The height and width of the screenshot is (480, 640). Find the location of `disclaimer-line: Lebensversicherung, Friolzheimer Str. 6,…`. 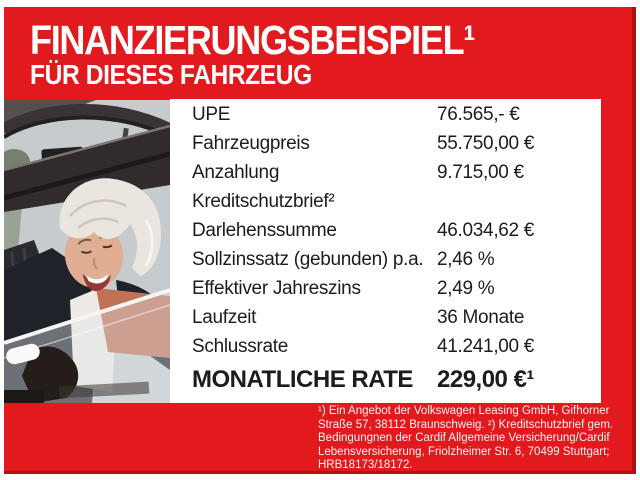

disclaimer-line: Lebensversicherung, Friolzheimer Str. 6,… is located at coordinates (464, 451).